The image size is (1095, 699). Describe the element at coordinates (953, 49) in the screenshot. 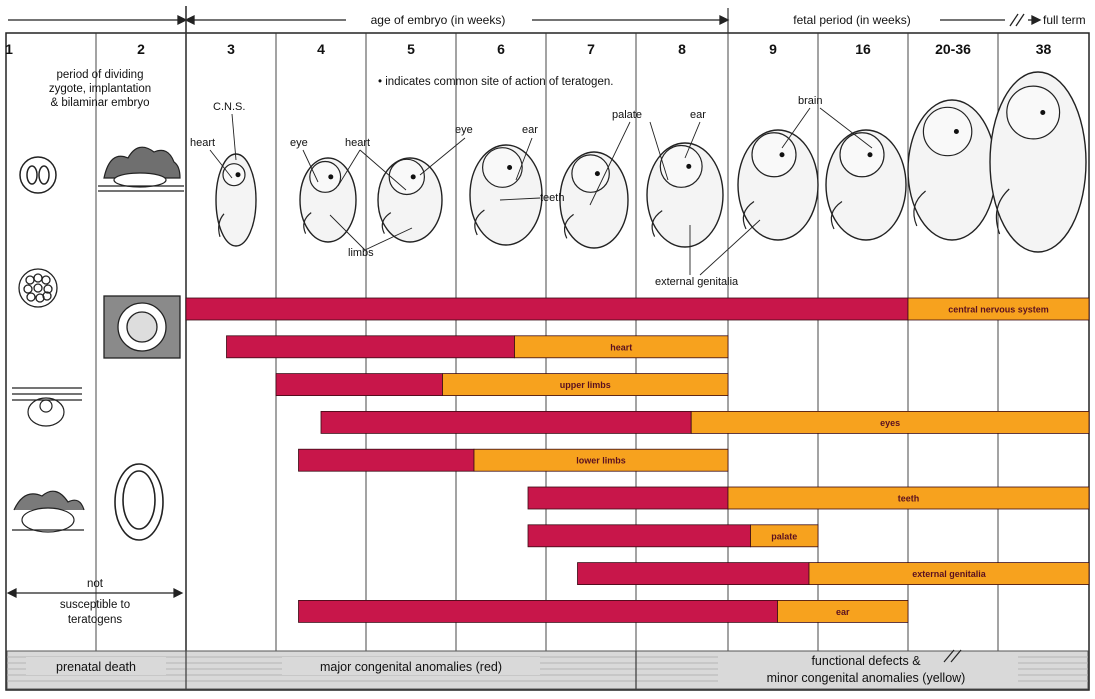

I see `column-number-20-36: 20-36` at that location.